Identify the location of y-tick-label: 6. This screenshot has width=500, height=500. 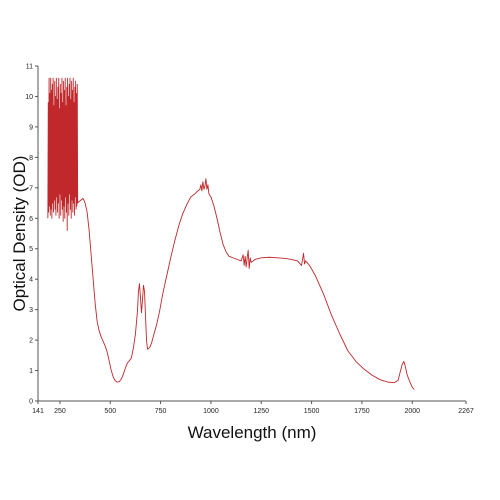
(31, 219).